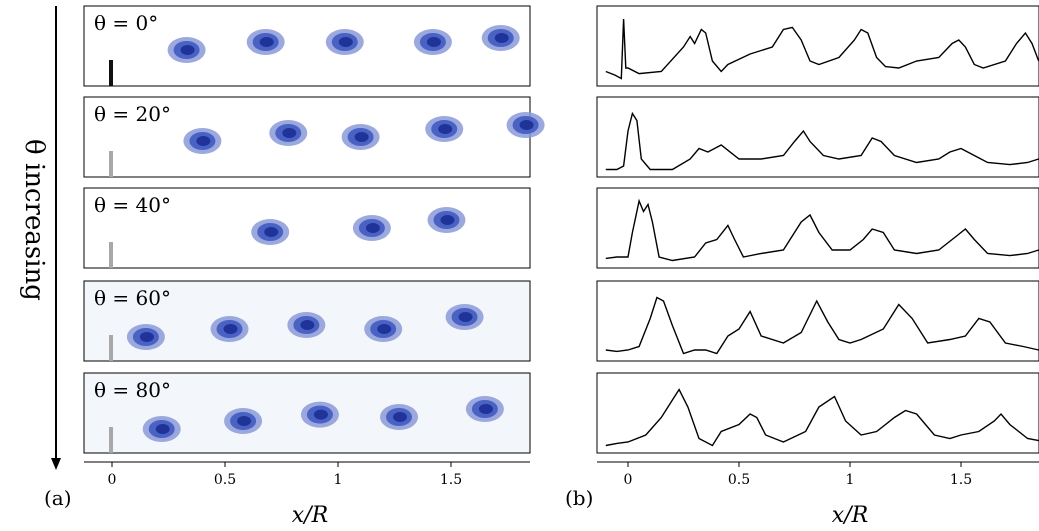 Image resolution: width=1039 pixels, height=531 pixels. Describe the element at coordinates (579, 498) in the screenshot. I see `panel-b-label: (b)` at that location.